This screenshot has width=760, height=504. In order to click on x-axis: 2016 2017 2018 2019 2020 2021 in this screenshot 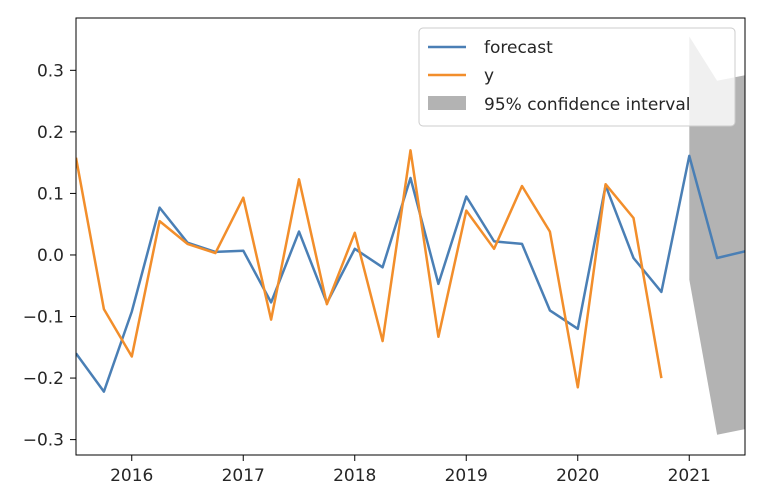, I will do `click(410, 470)`.